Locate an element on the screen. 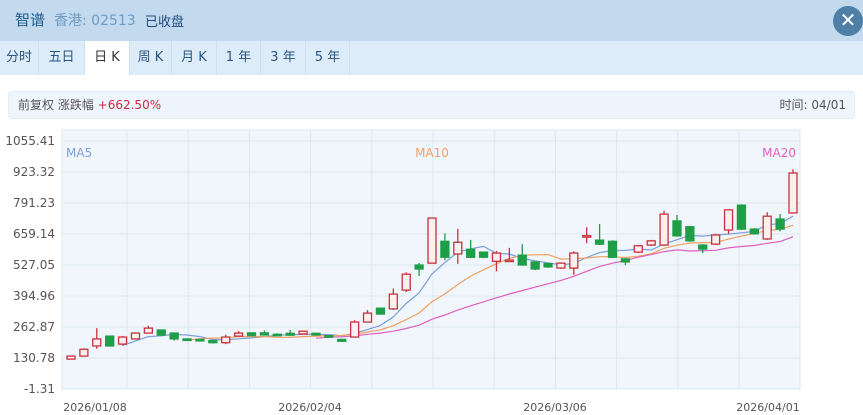 The width and height of the screenshot is (863, 415). y-tick-label: 659.14 is located at coordinates (34, 234).